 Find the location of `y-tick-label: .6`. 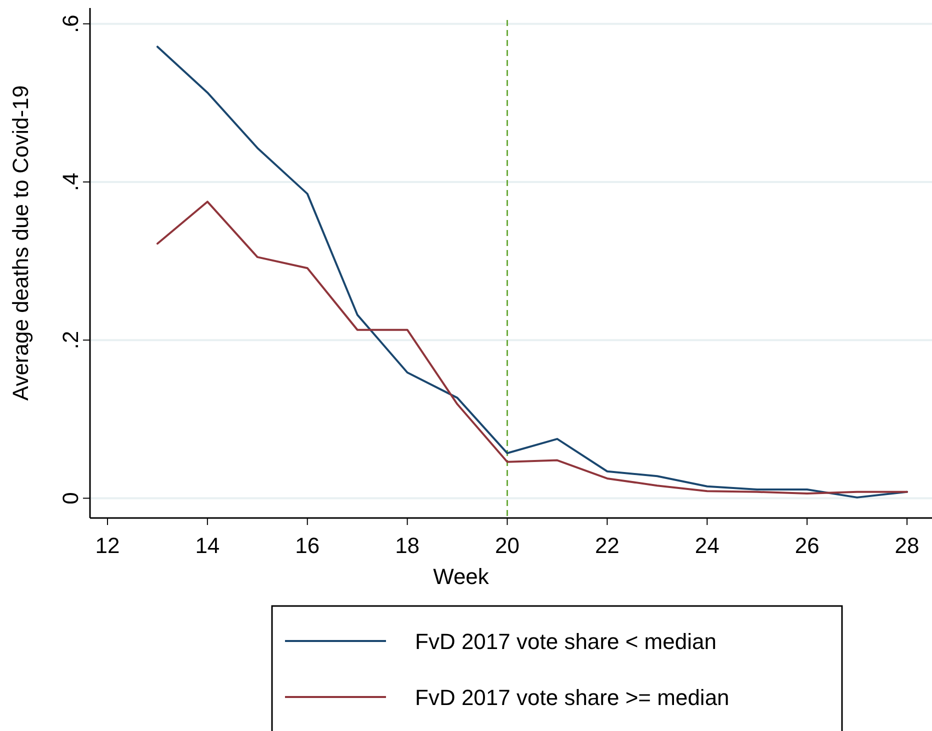

y-tick-label: .6 is located at coordinates (70, 23).